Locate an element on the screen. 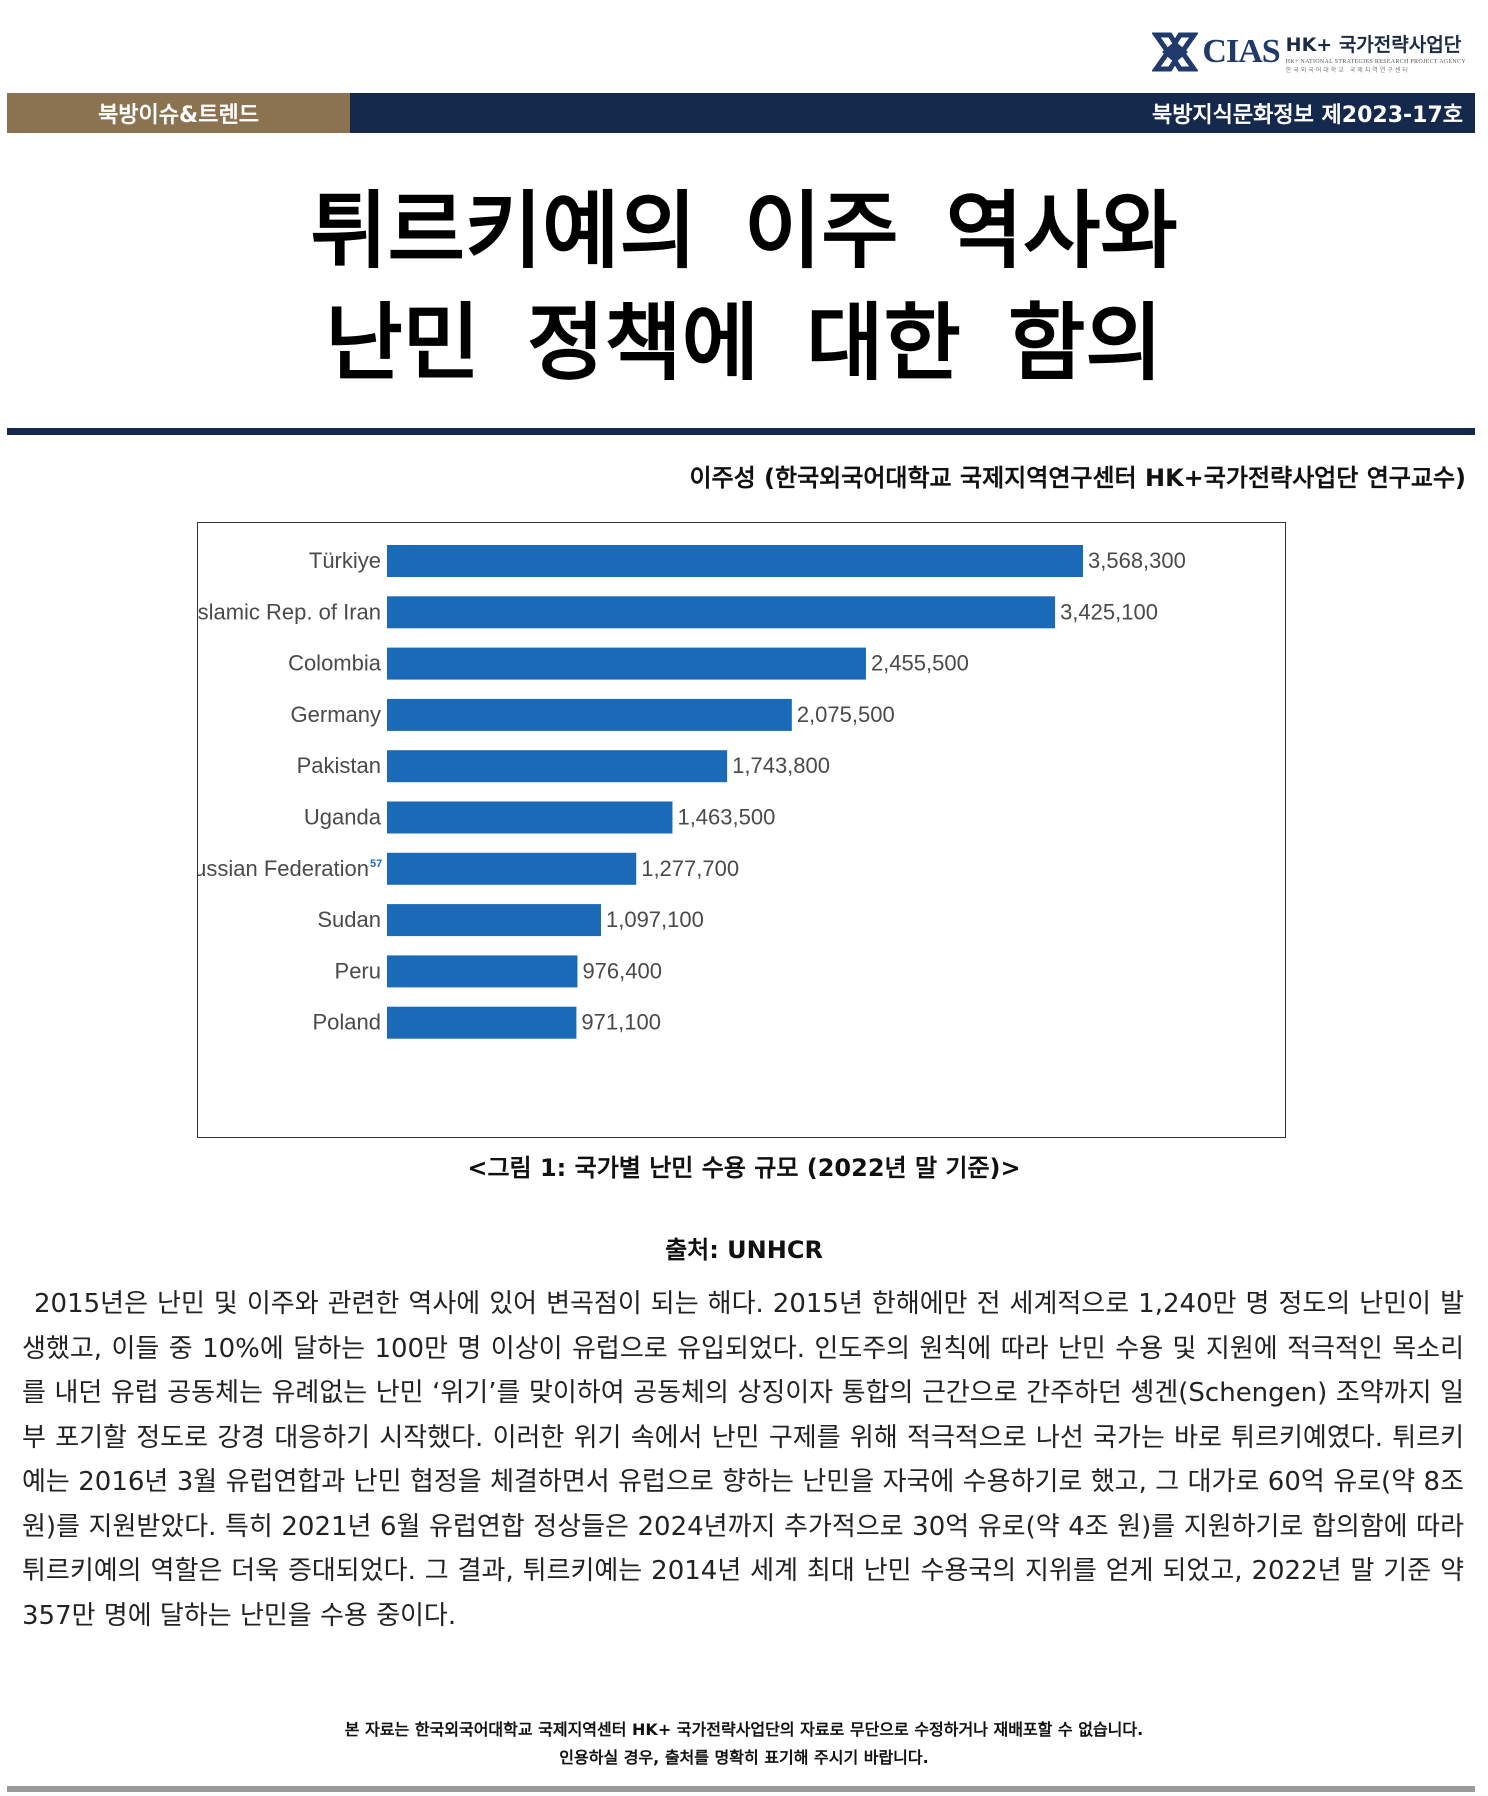 The image size is (1488, 1796). title-divider is located at coordinates (741, 431).